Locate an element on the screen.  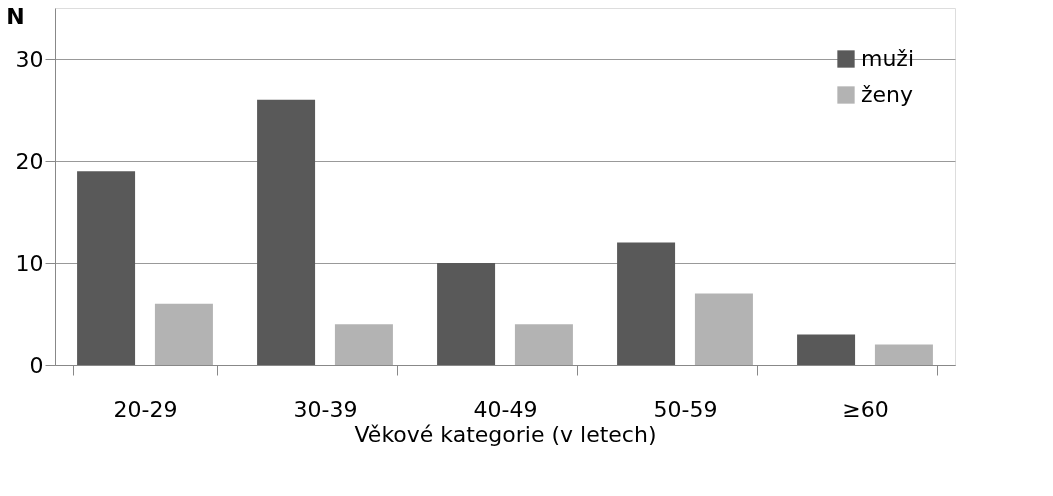
y-tick-label: 10 is located at coordinates (29, 263).